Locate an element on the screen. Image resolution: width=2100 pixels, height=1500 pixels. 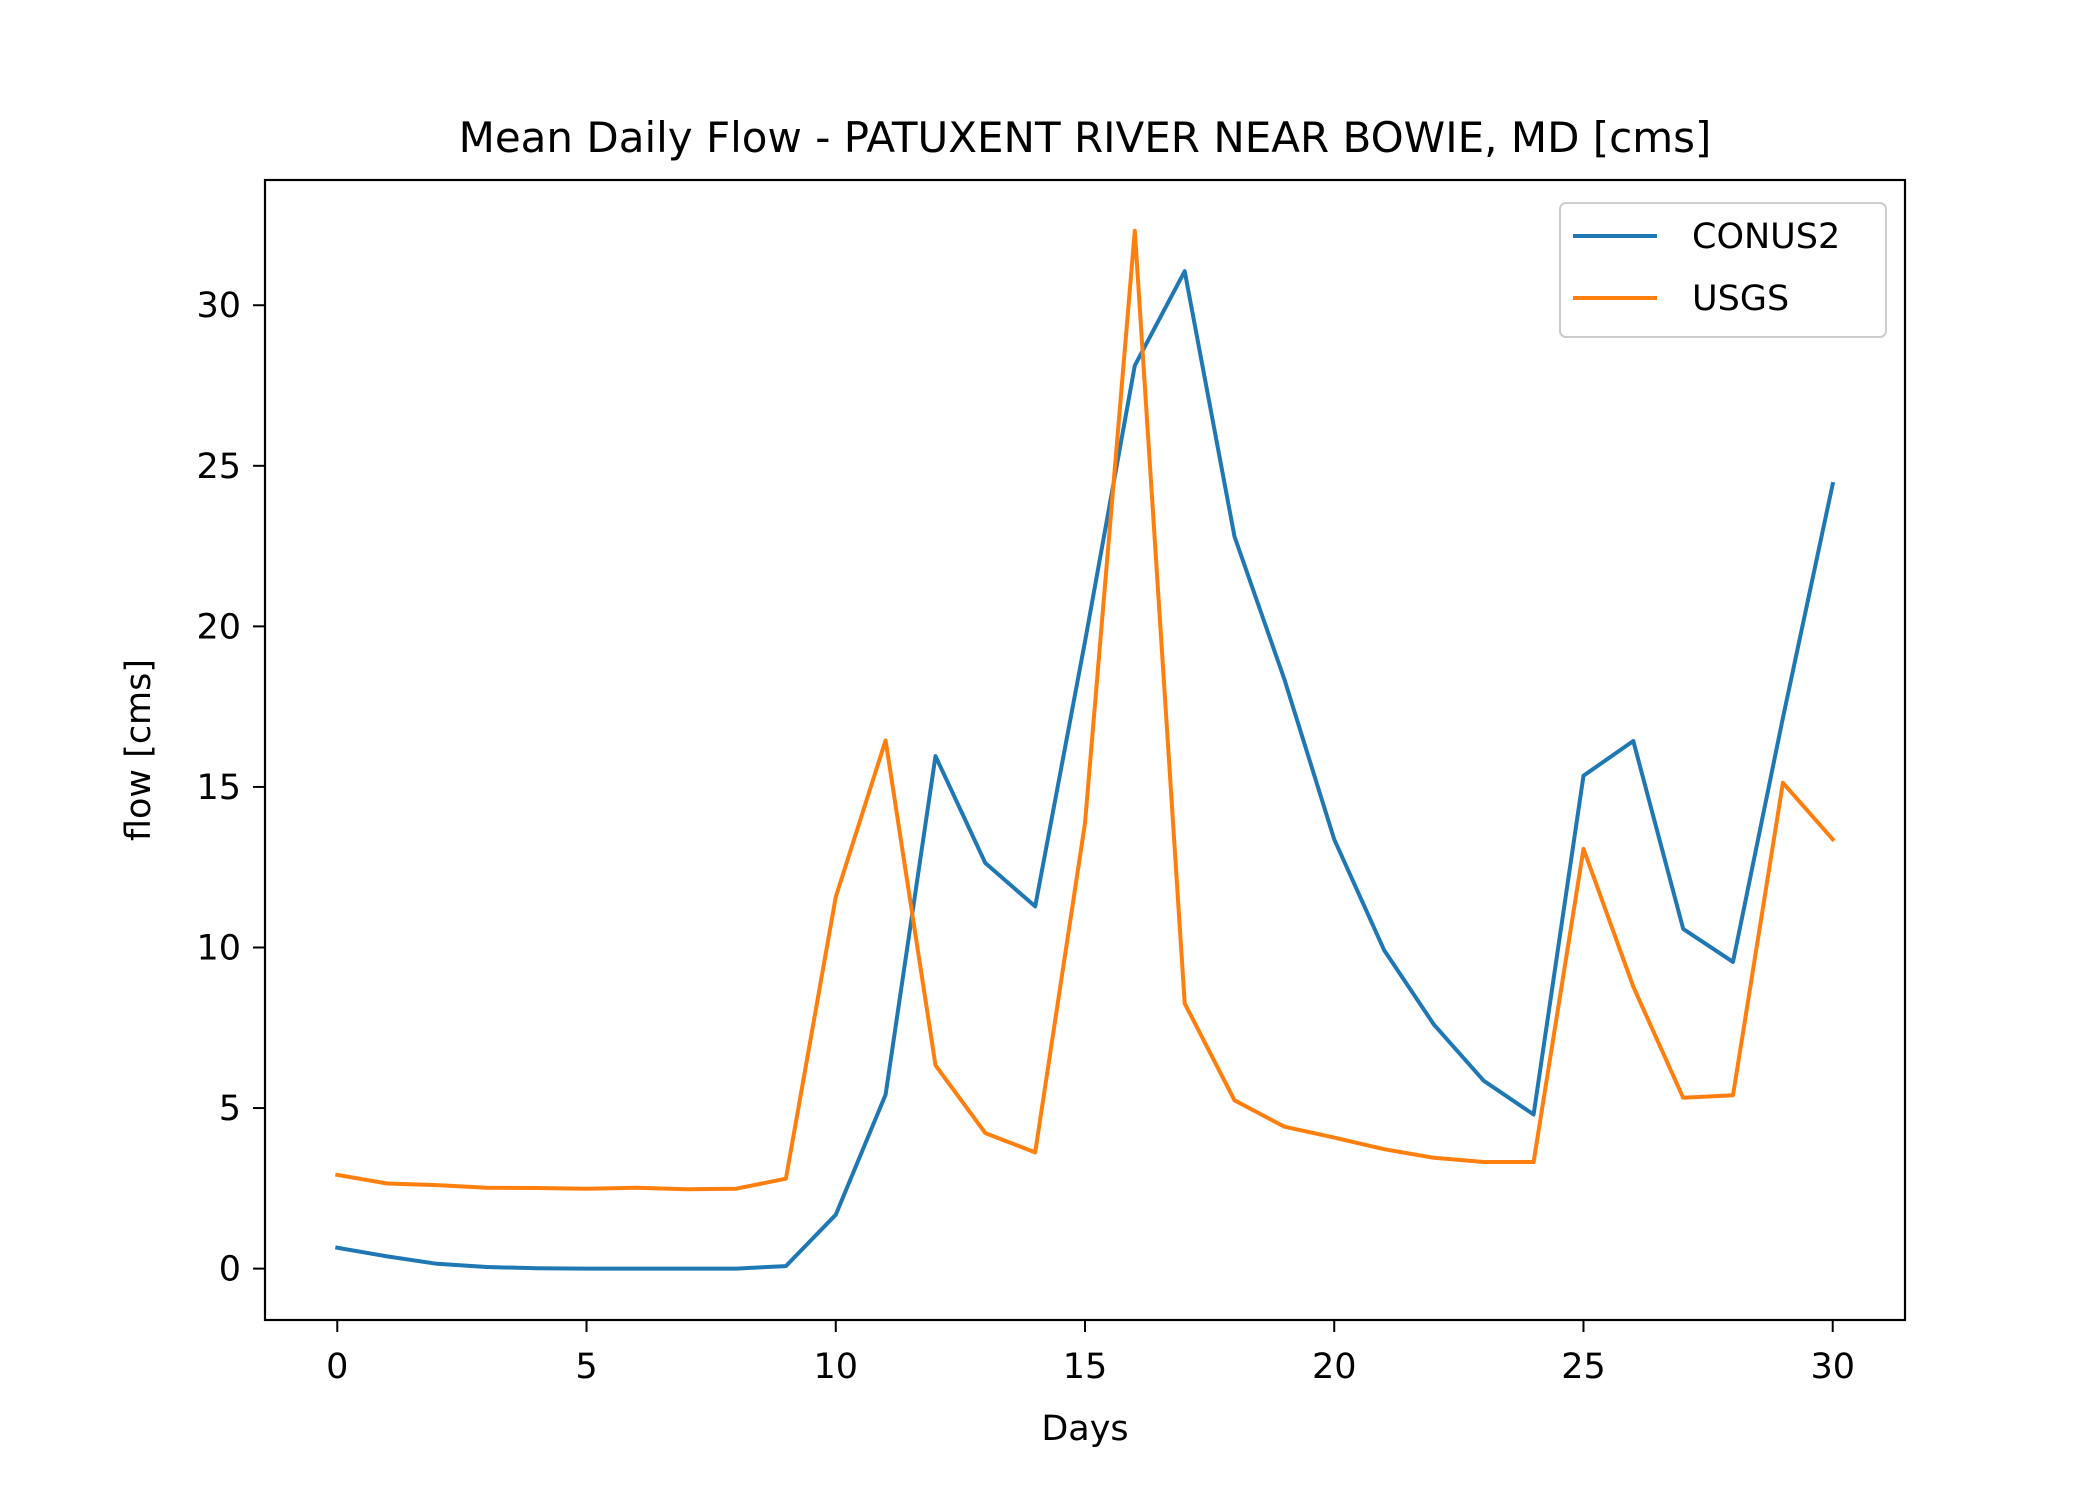
legend-label-conus2: CONUS2 is located at coordinates (1766, 237).